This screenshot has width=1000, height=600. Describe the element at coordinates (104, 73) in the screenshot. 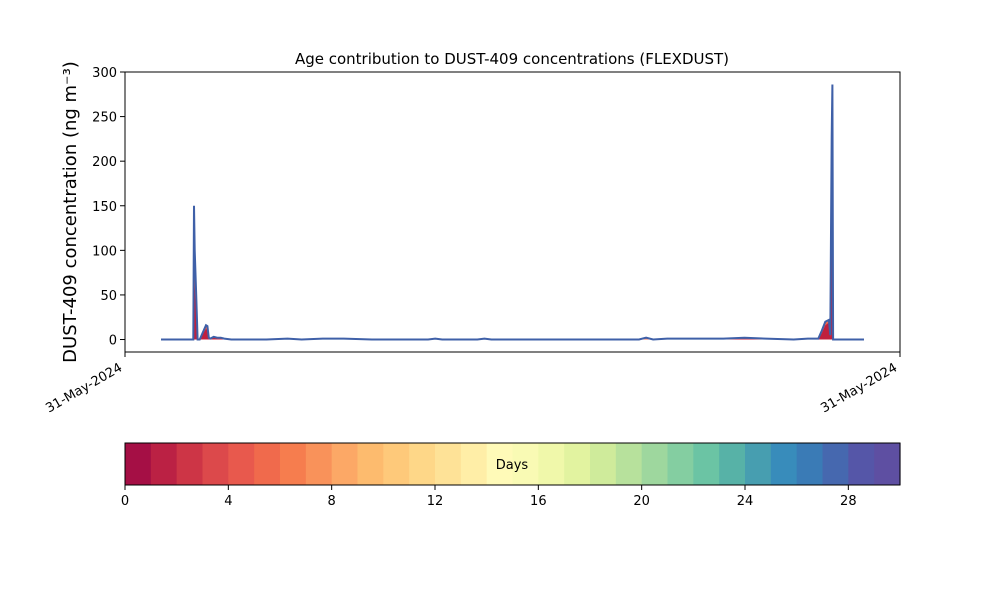

I see `y-tick-label: 300` at that location.